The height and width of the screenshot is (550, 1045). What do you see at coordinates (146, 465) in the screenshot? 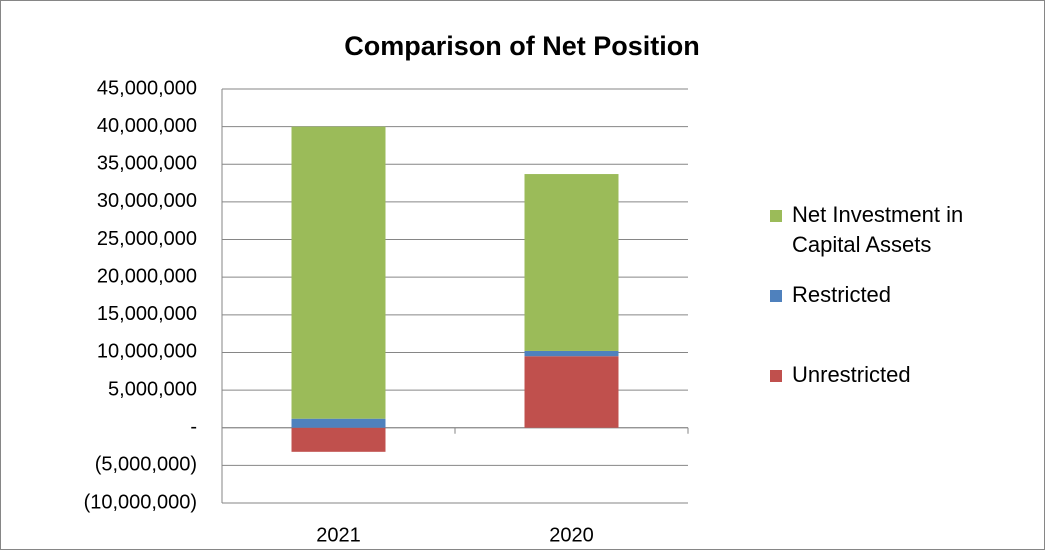
I see `y-tick-label: (5,000,000)` at bounding box center [146, 465].